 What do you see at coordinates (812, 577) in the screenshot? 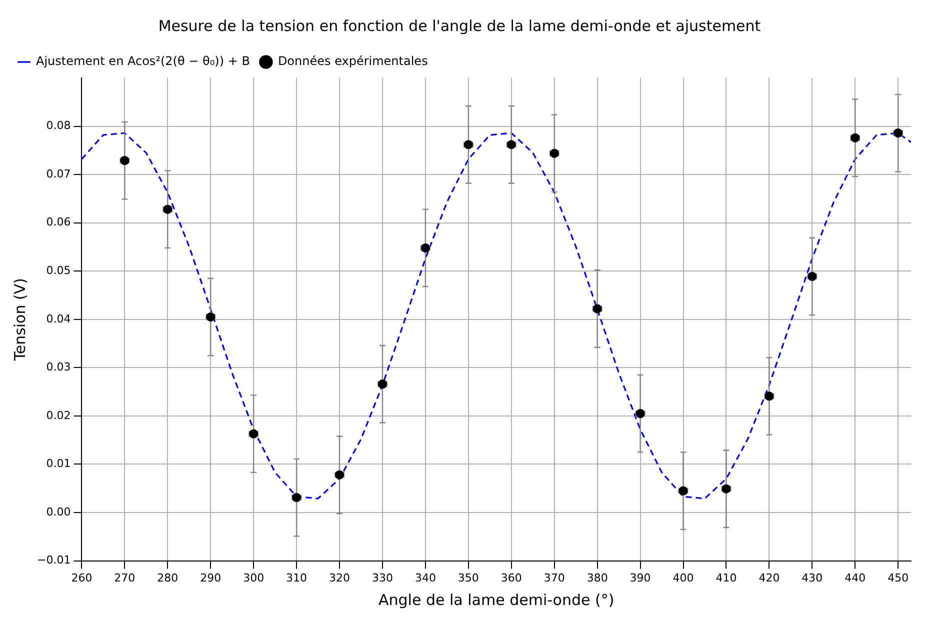
I see `x-tick-label: 430` at bounding box center [812, 577].